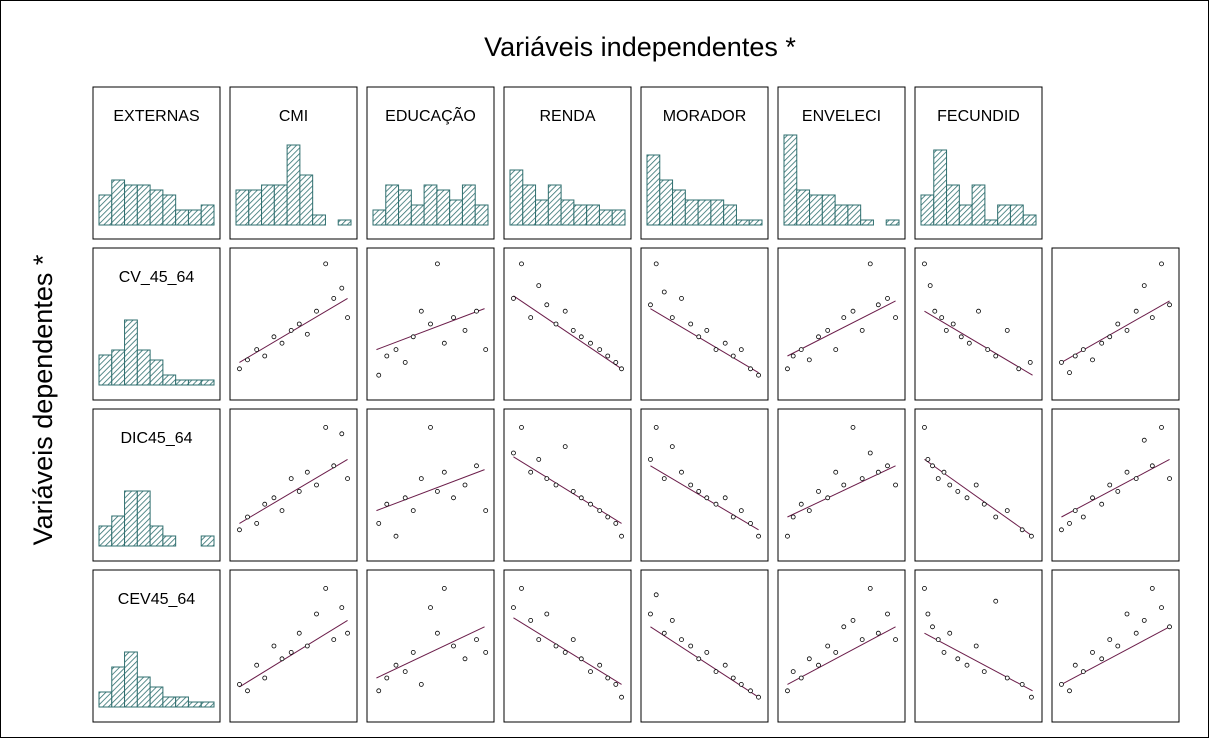 The width and height of the screenshot is (1209, 738). What do you see at coordinates (567, 116) in the screenshot?
I see `column-label: RENDA` at bounding box center [567, 116].